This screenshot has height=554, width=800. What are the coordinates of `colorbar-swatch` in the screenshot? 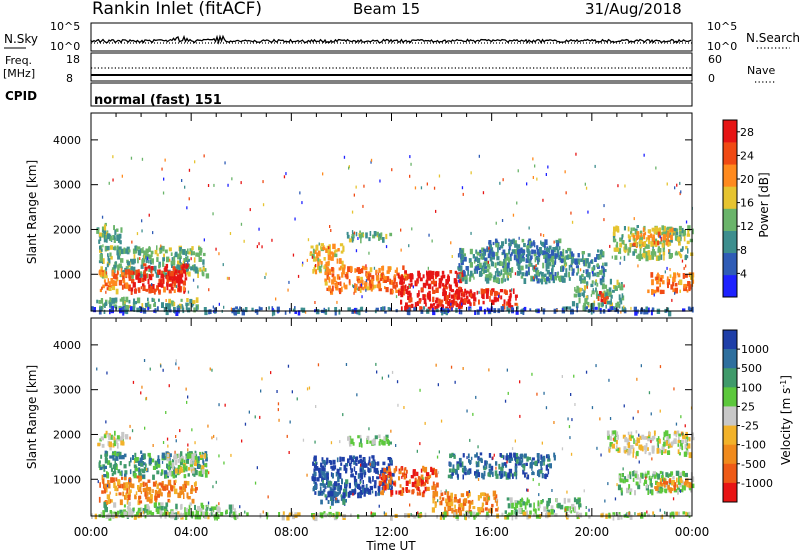 It's located at (730, 492).